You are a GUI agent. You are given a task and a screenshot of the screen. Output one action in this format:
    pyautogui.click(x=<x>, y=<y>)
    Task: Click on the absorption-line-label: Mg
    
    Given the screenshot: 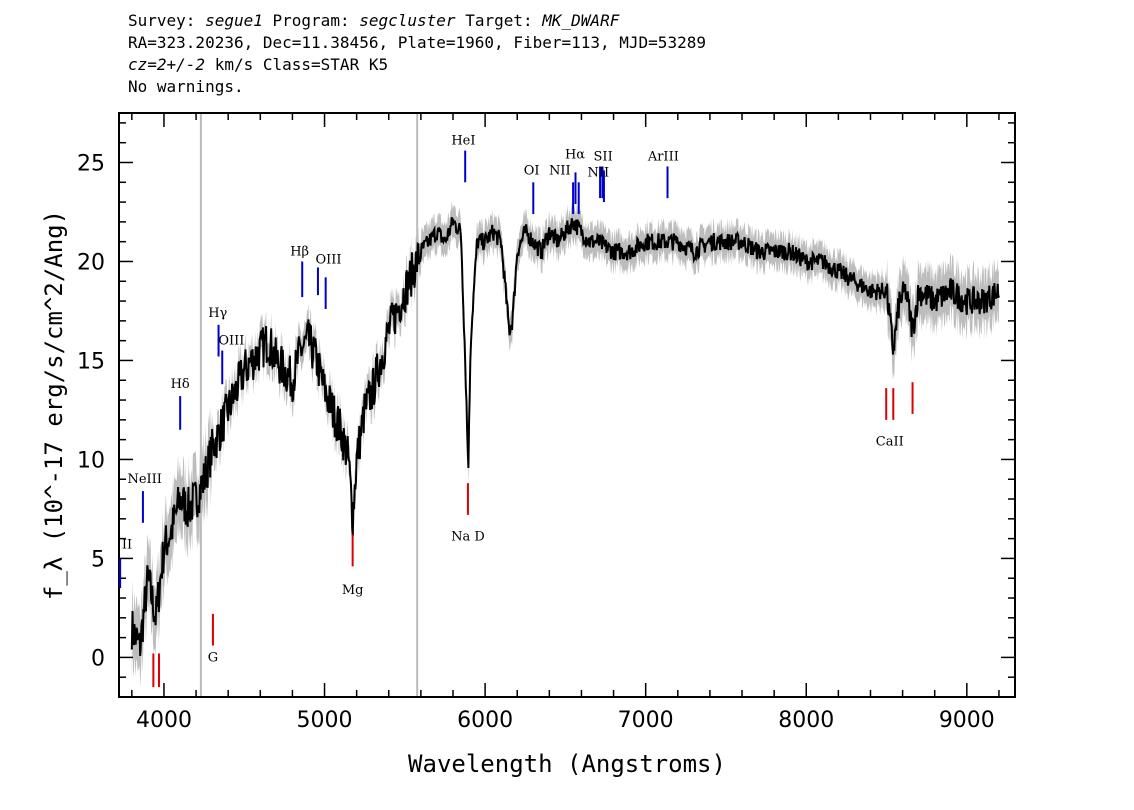 What is the action you would take?
    pyautogui.click(x=353, y=590)
    